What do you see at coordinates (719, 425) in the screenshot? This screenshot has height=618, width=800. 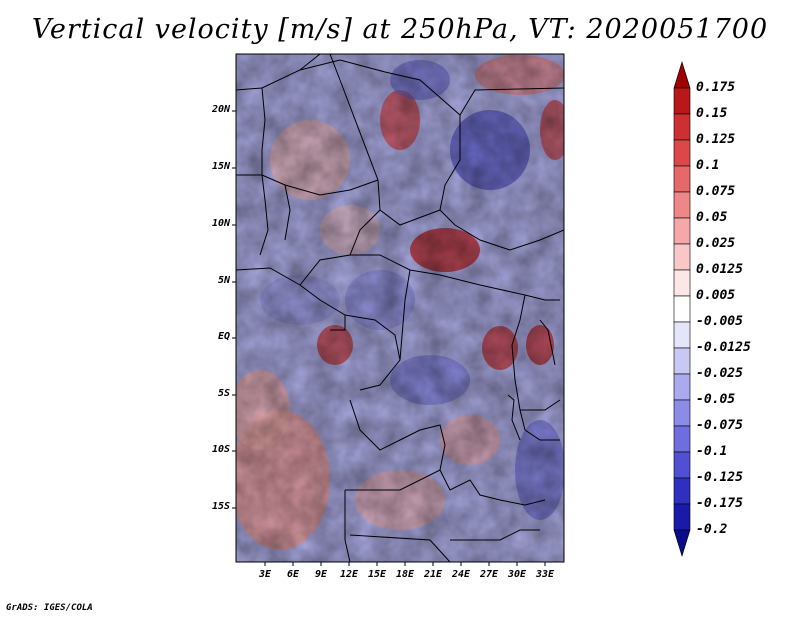 I see `colorbar-label: -0.075` at bounding box center [719, 425].